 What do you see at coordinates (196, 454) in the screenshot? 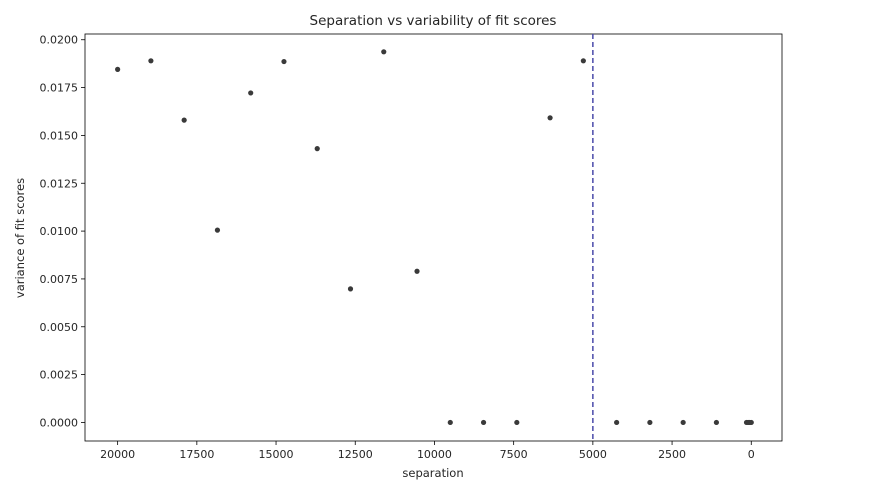
I see `x-tick-label: 17500` at bounding box center [196, 454].